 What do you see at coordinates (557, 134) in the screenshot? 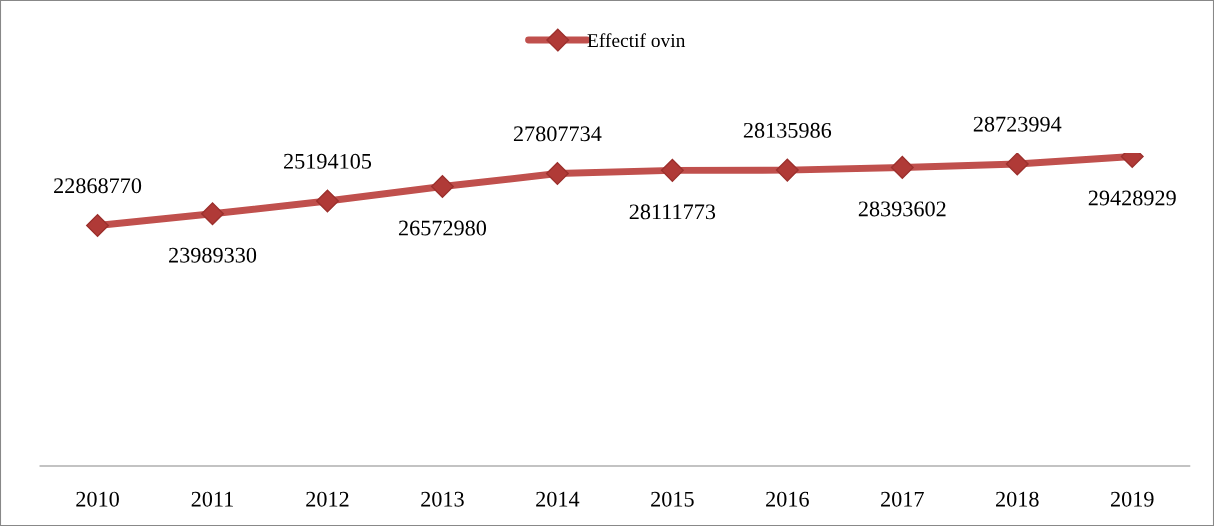
I see `data-label: 27807734` at bounding box center [557, 134].